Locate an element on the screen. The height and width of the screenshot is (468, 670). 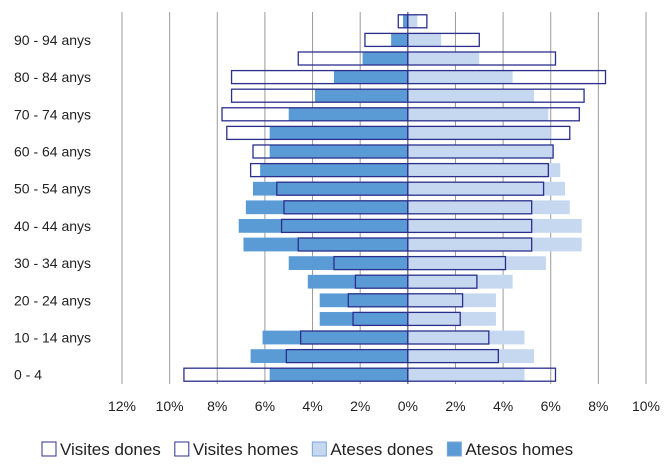
x-tick-label: 12% is located at coordinates (122, 406).